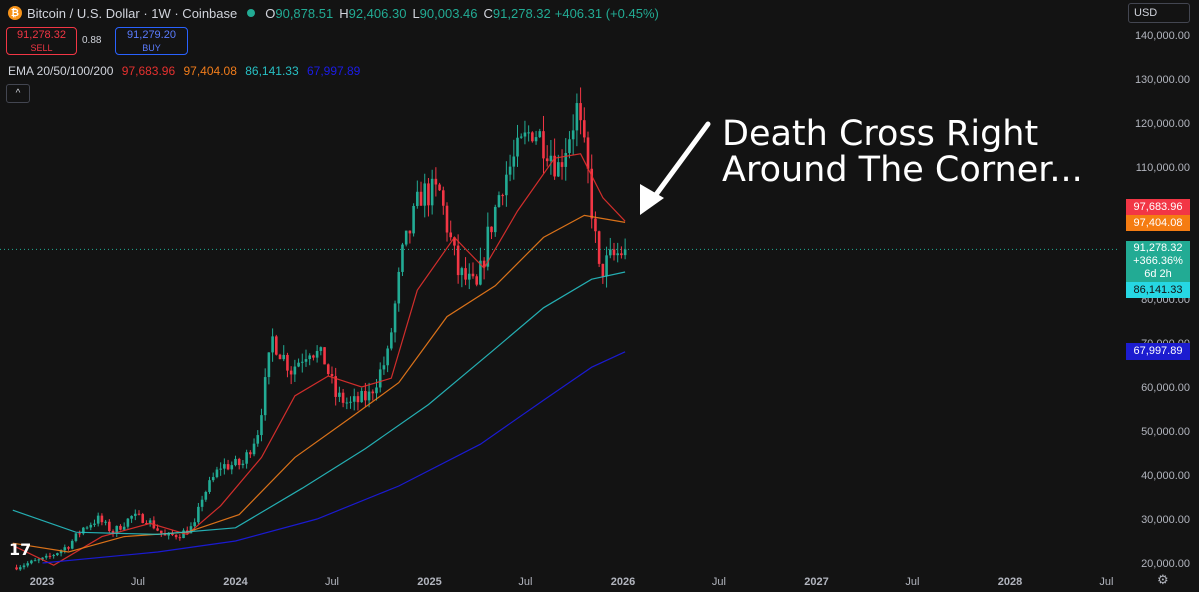 This screenshot has width=1199, height=592. I want to click on tradingview-logo-icon: 17, so click(20, 549).